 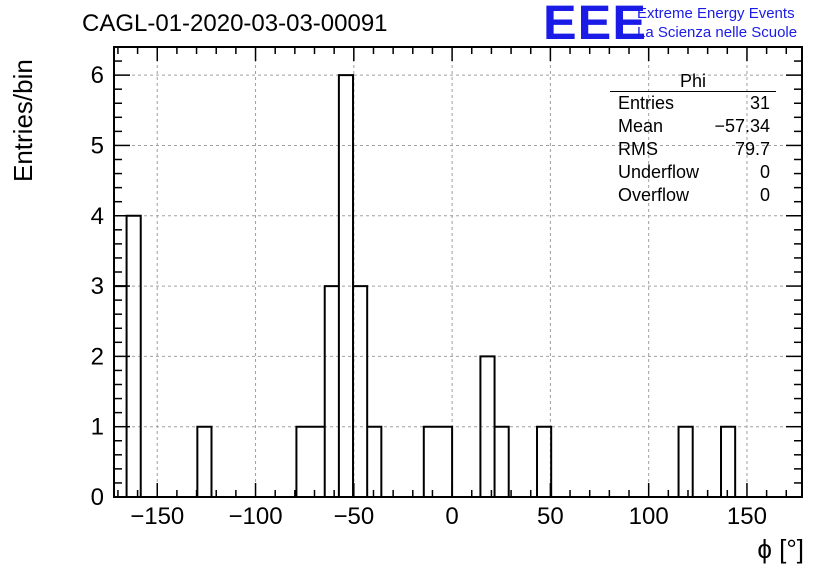 I want to click on stats-row-underflow: Underflow 0, so click(x=693, y=172).